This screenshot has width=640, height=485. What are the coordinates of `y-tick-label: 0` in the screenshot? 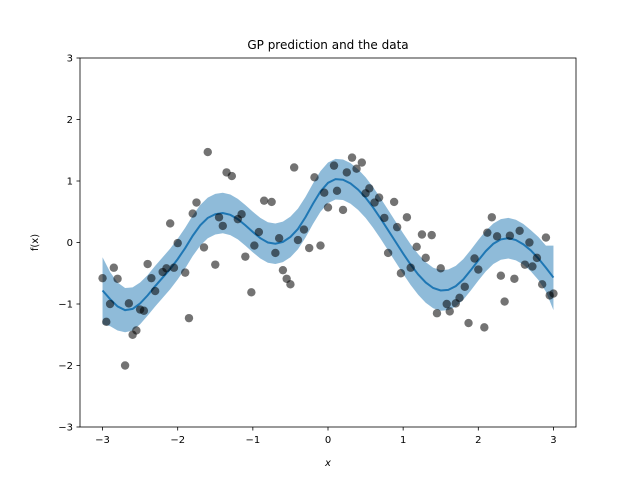 It's located at (70, 243).